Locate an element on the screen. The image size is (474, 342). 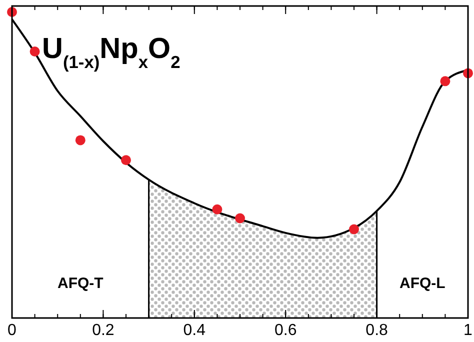
x-tick-label: 0.8 is located at coordinates (377, 330).